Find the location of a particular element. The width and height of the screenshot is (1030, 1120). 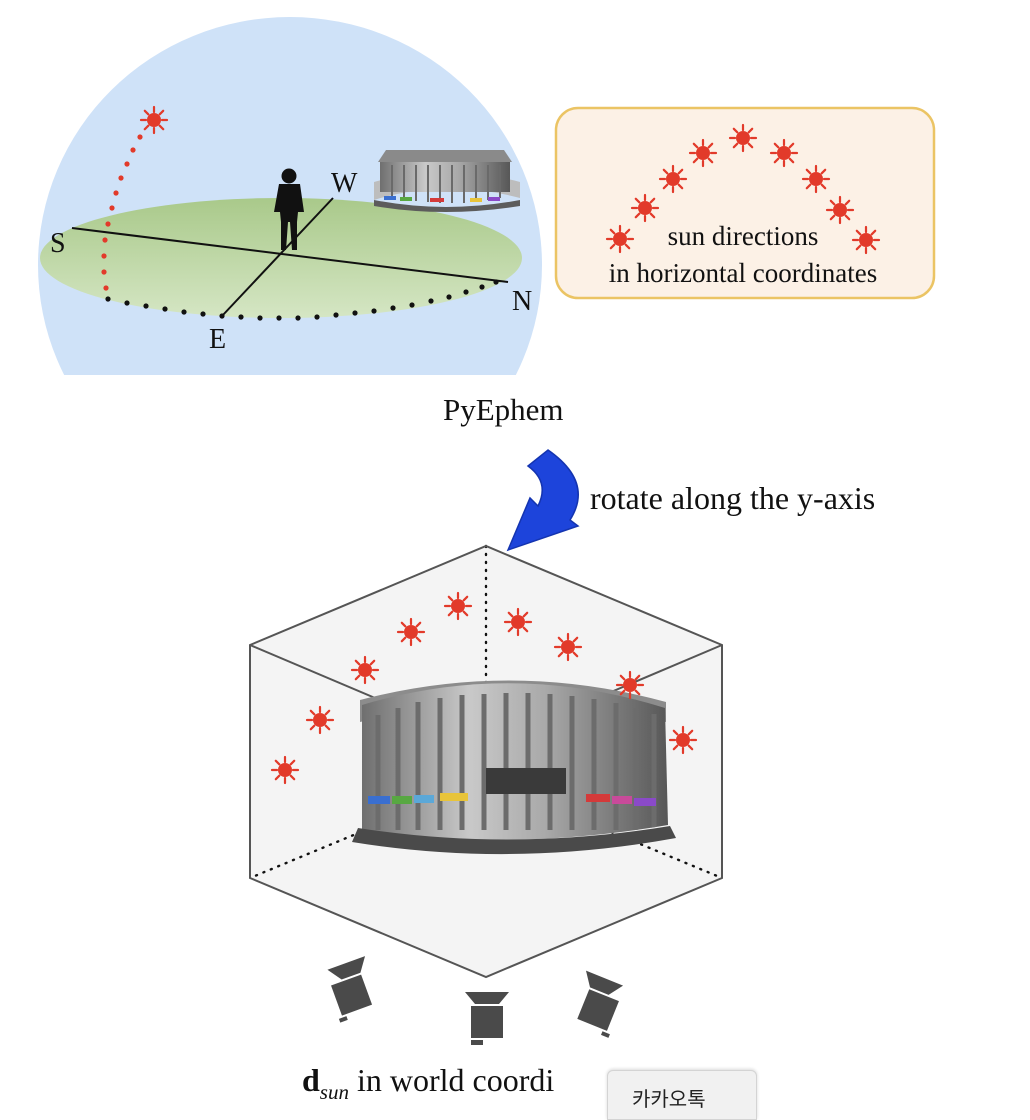

south-north-axis is located at coordinates (290, 255).